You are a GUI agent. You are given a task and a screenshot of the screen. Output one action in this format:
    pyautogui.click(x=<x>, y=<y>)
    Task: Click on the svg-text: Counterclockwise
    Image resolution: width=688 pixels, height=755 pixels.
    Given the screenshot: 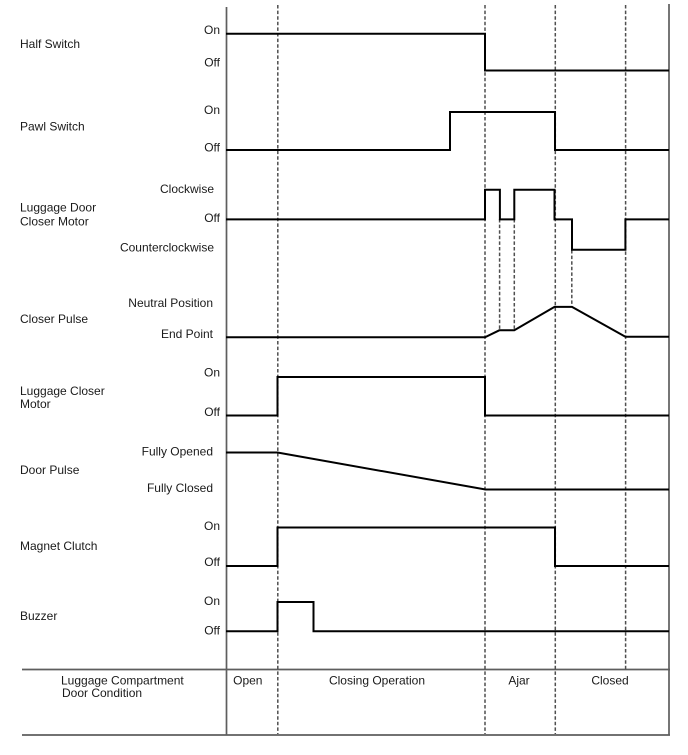 What is the action you would take?
    pyautogui.click(x=167, y=248)
    